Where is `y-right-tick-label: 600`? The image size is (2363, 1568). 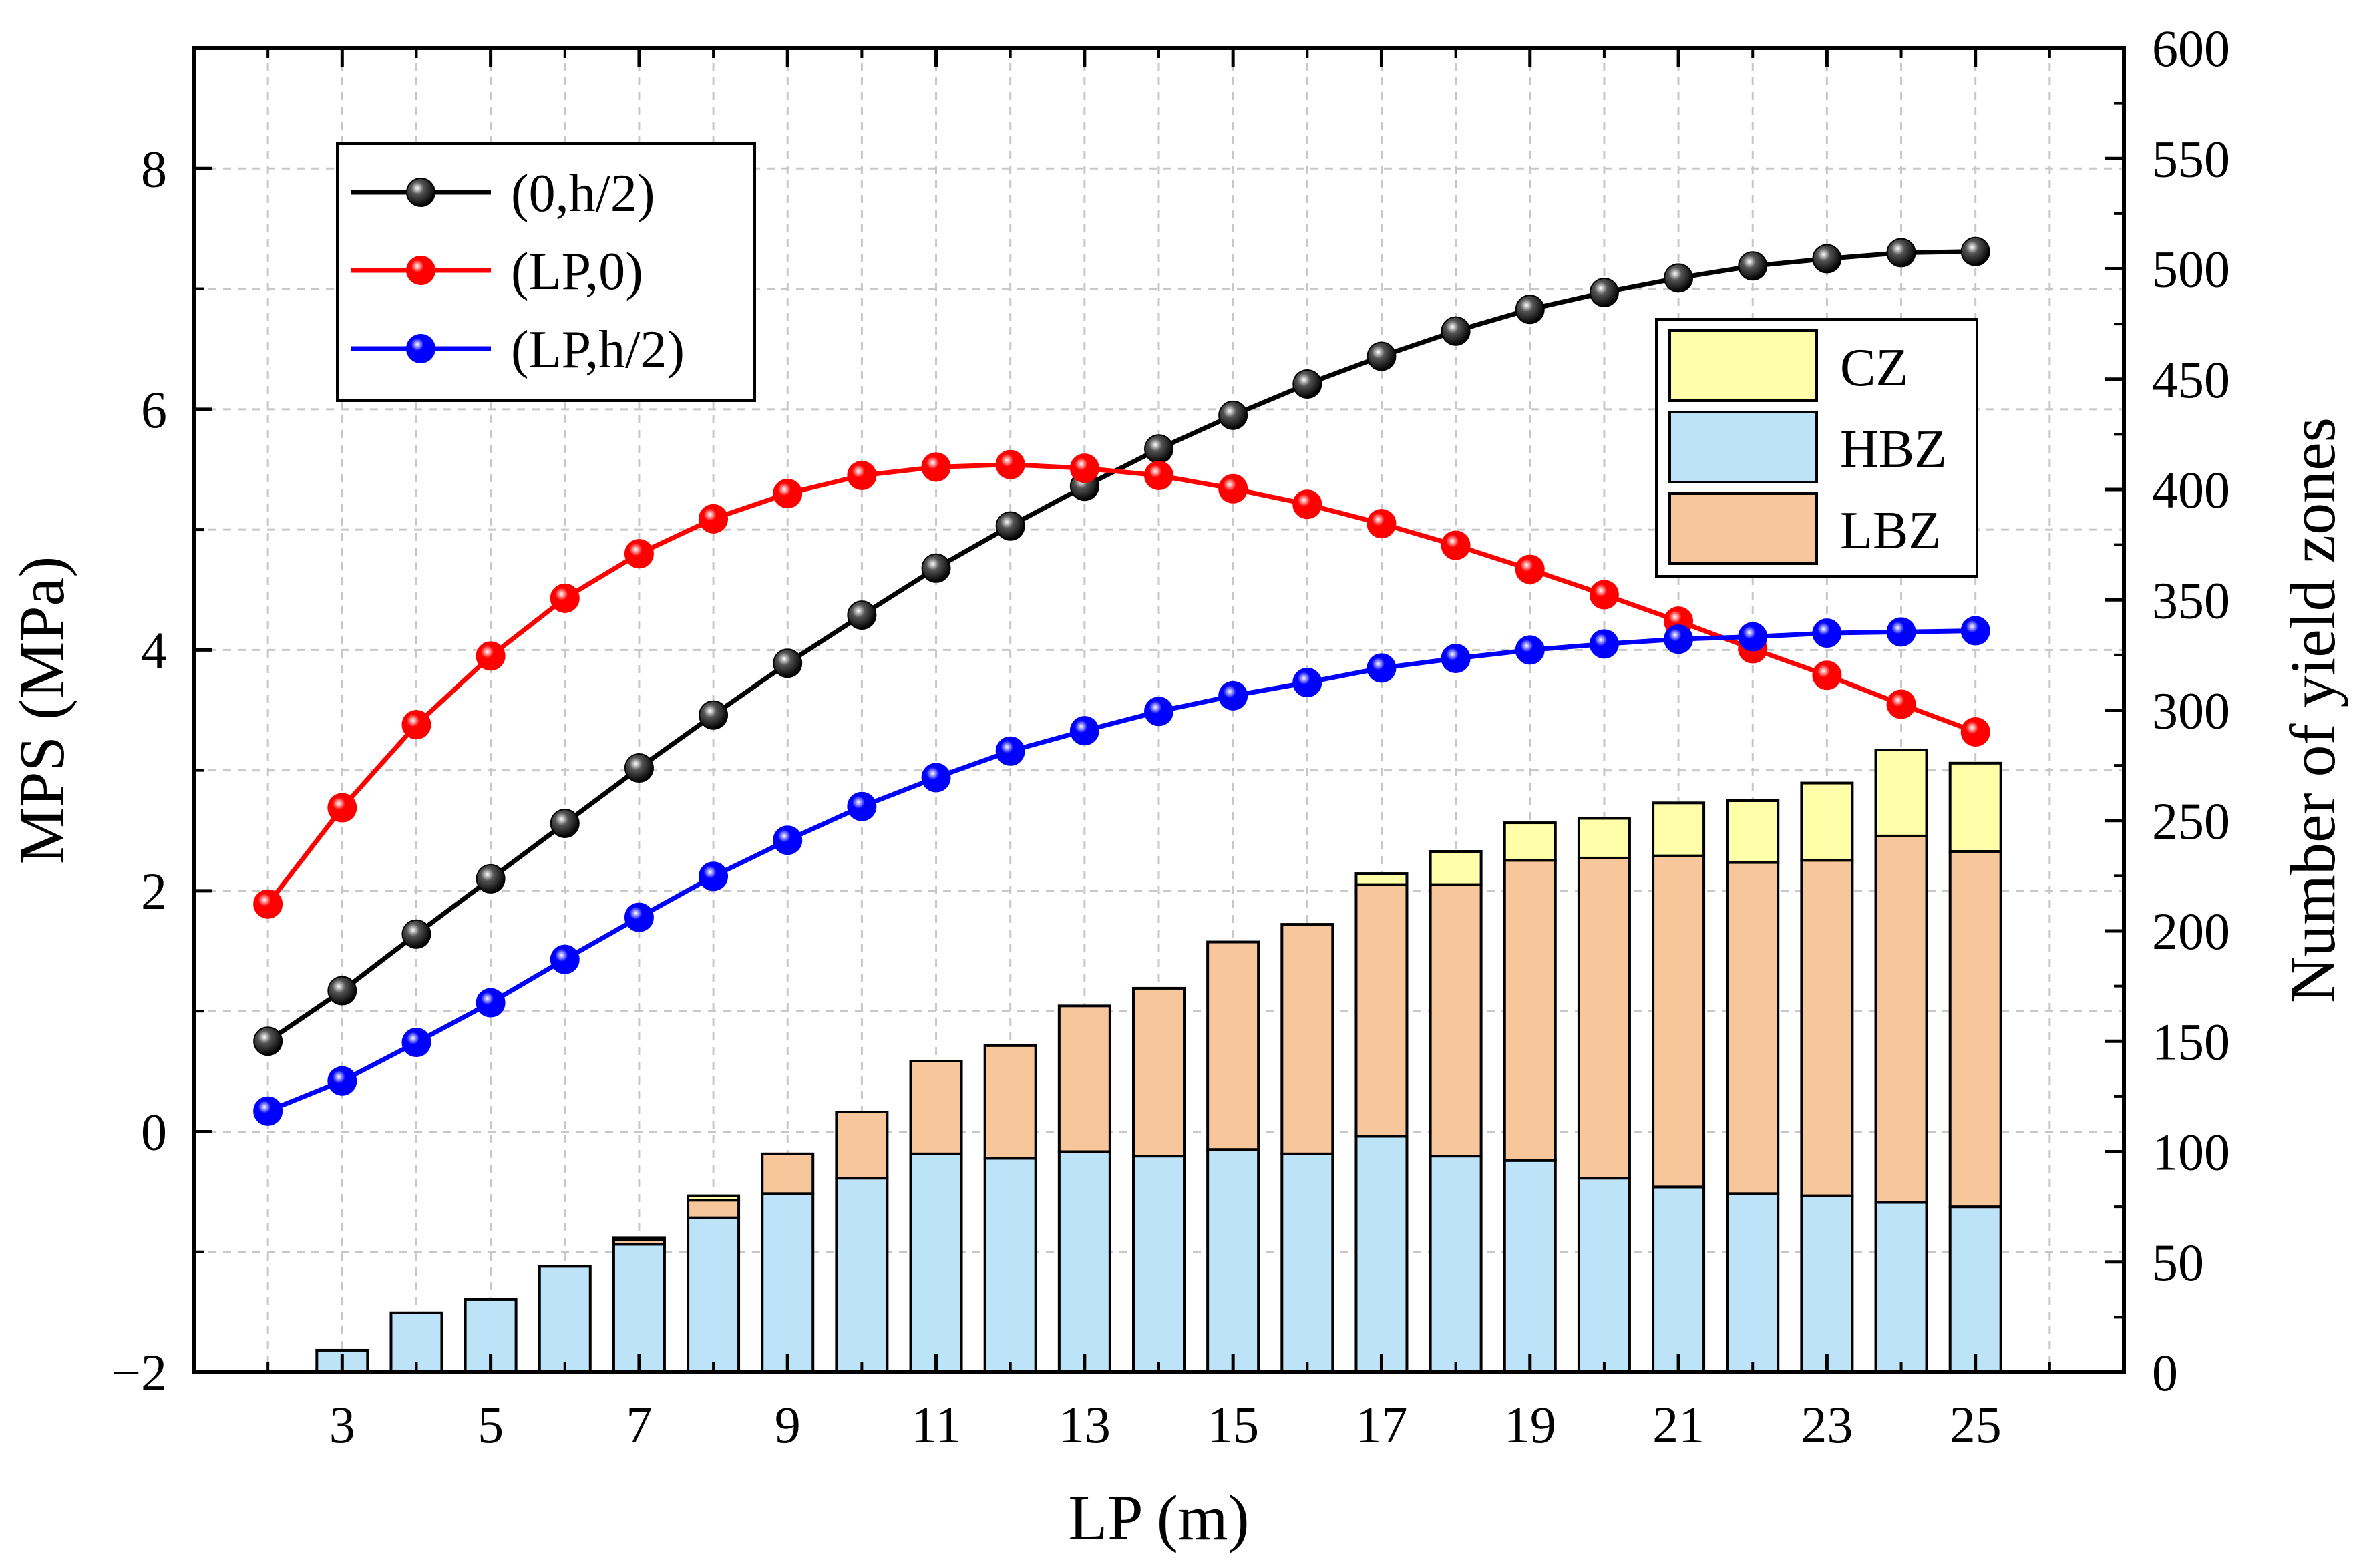 y-right-tick-label: 600 is located at coordinates (2191, 48).